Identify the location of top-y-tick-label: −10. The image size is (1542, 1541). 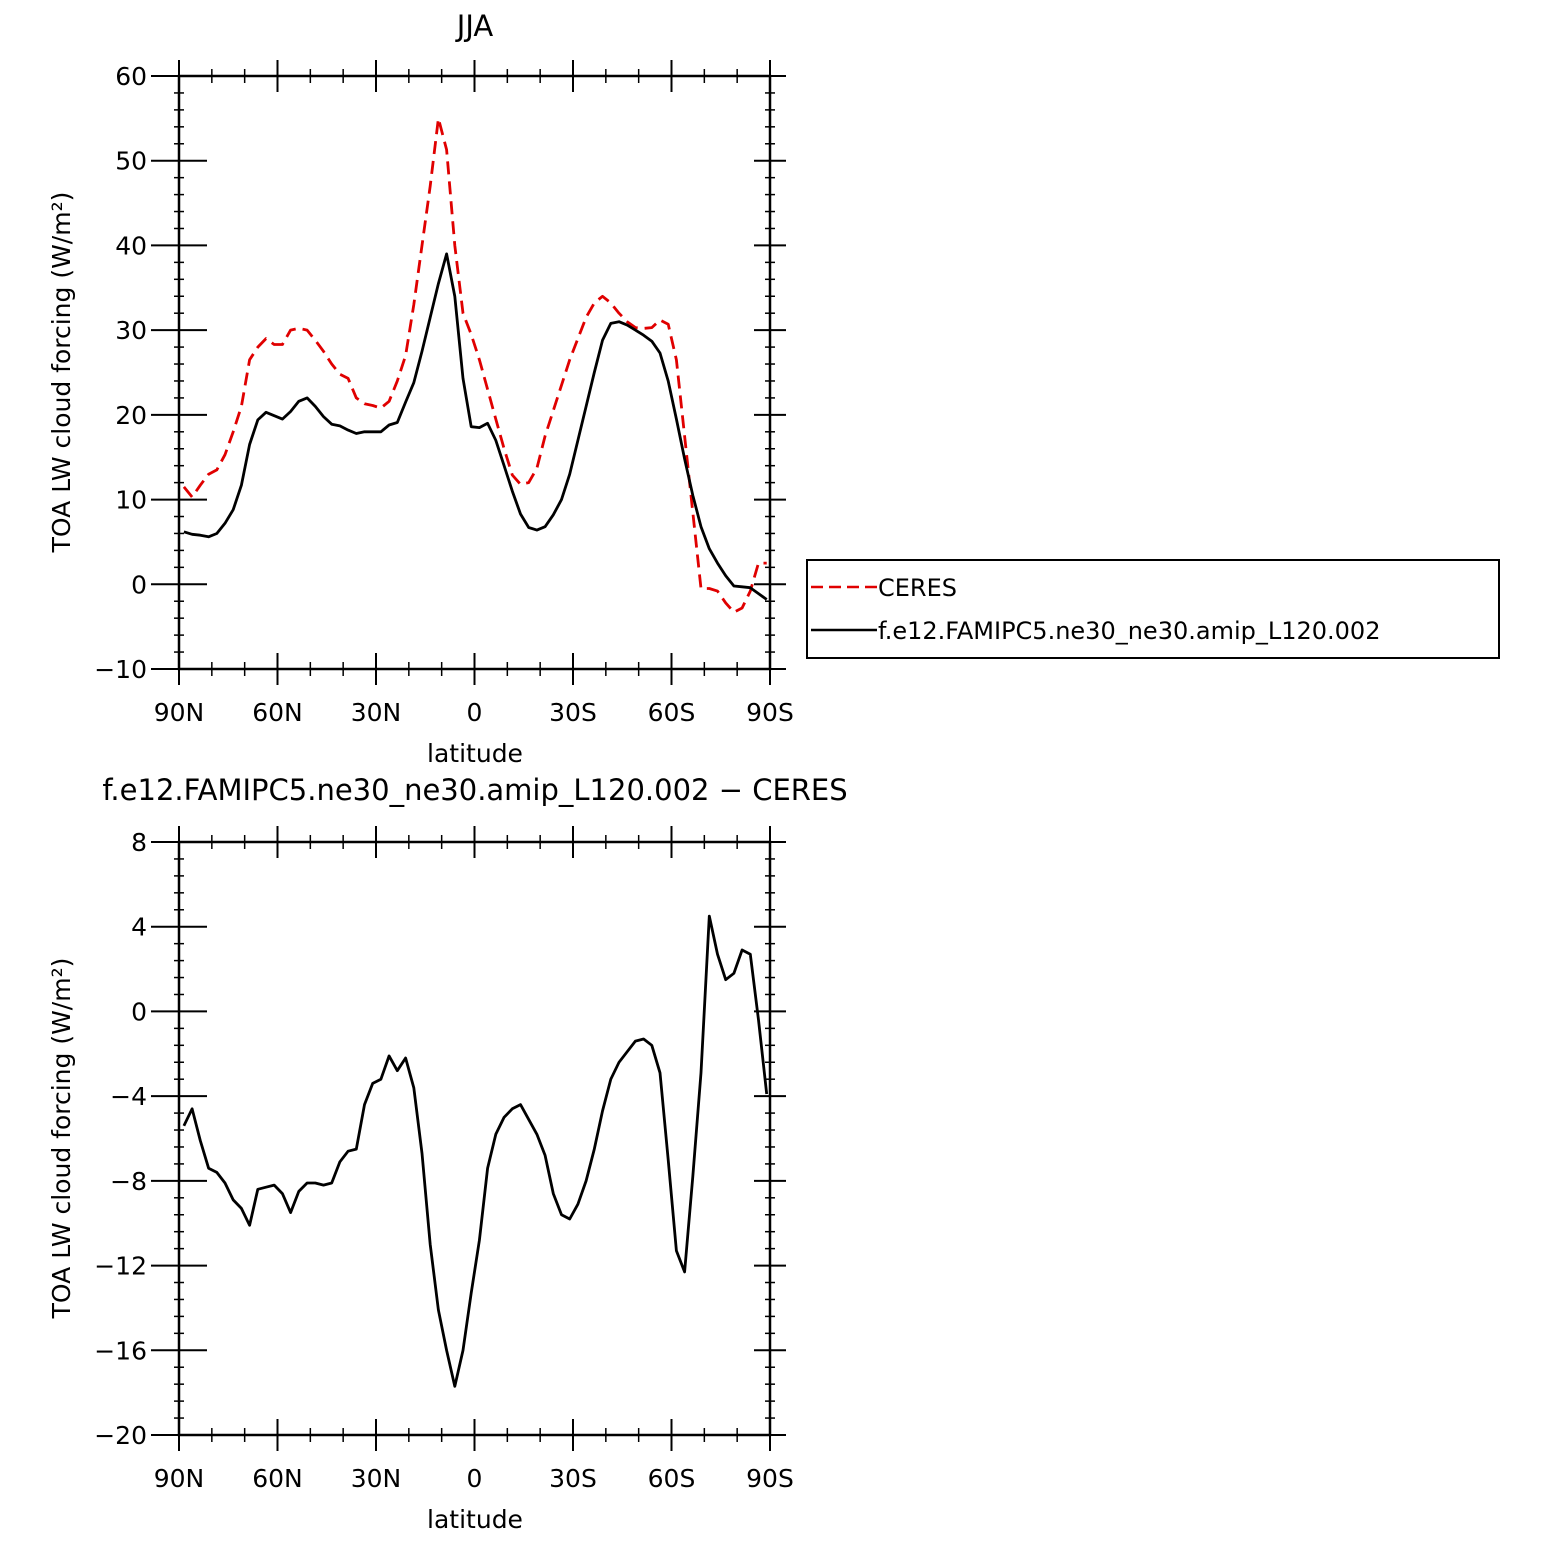
(120, 669).